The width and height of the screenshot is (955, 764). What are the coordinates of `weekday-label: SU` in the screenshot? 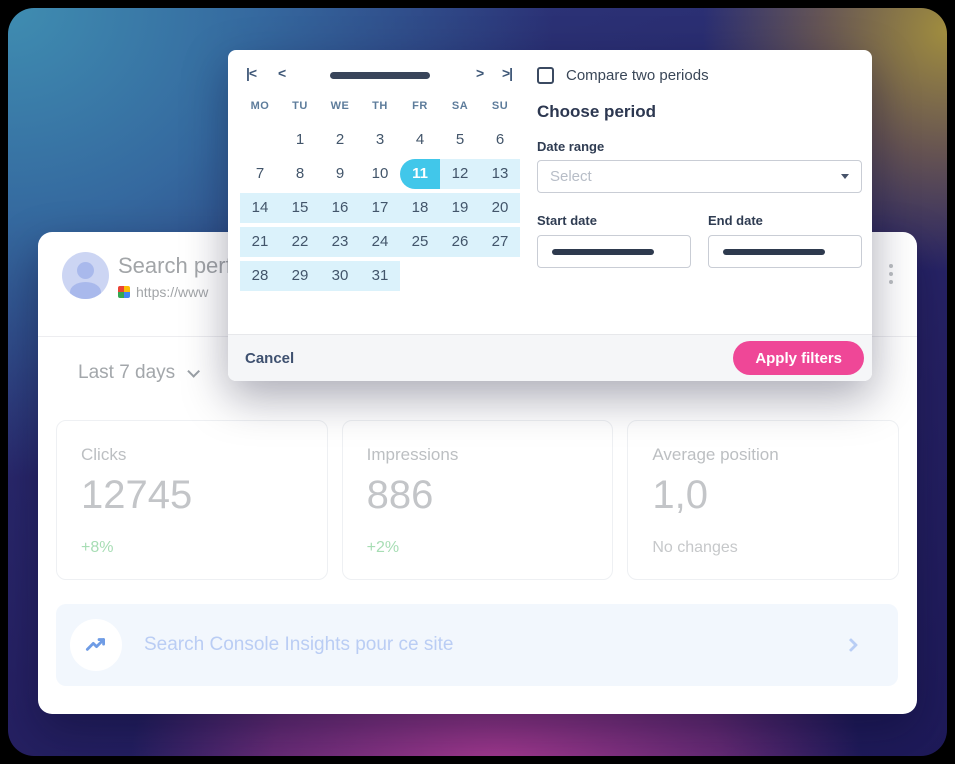 It's located at (500, 106).